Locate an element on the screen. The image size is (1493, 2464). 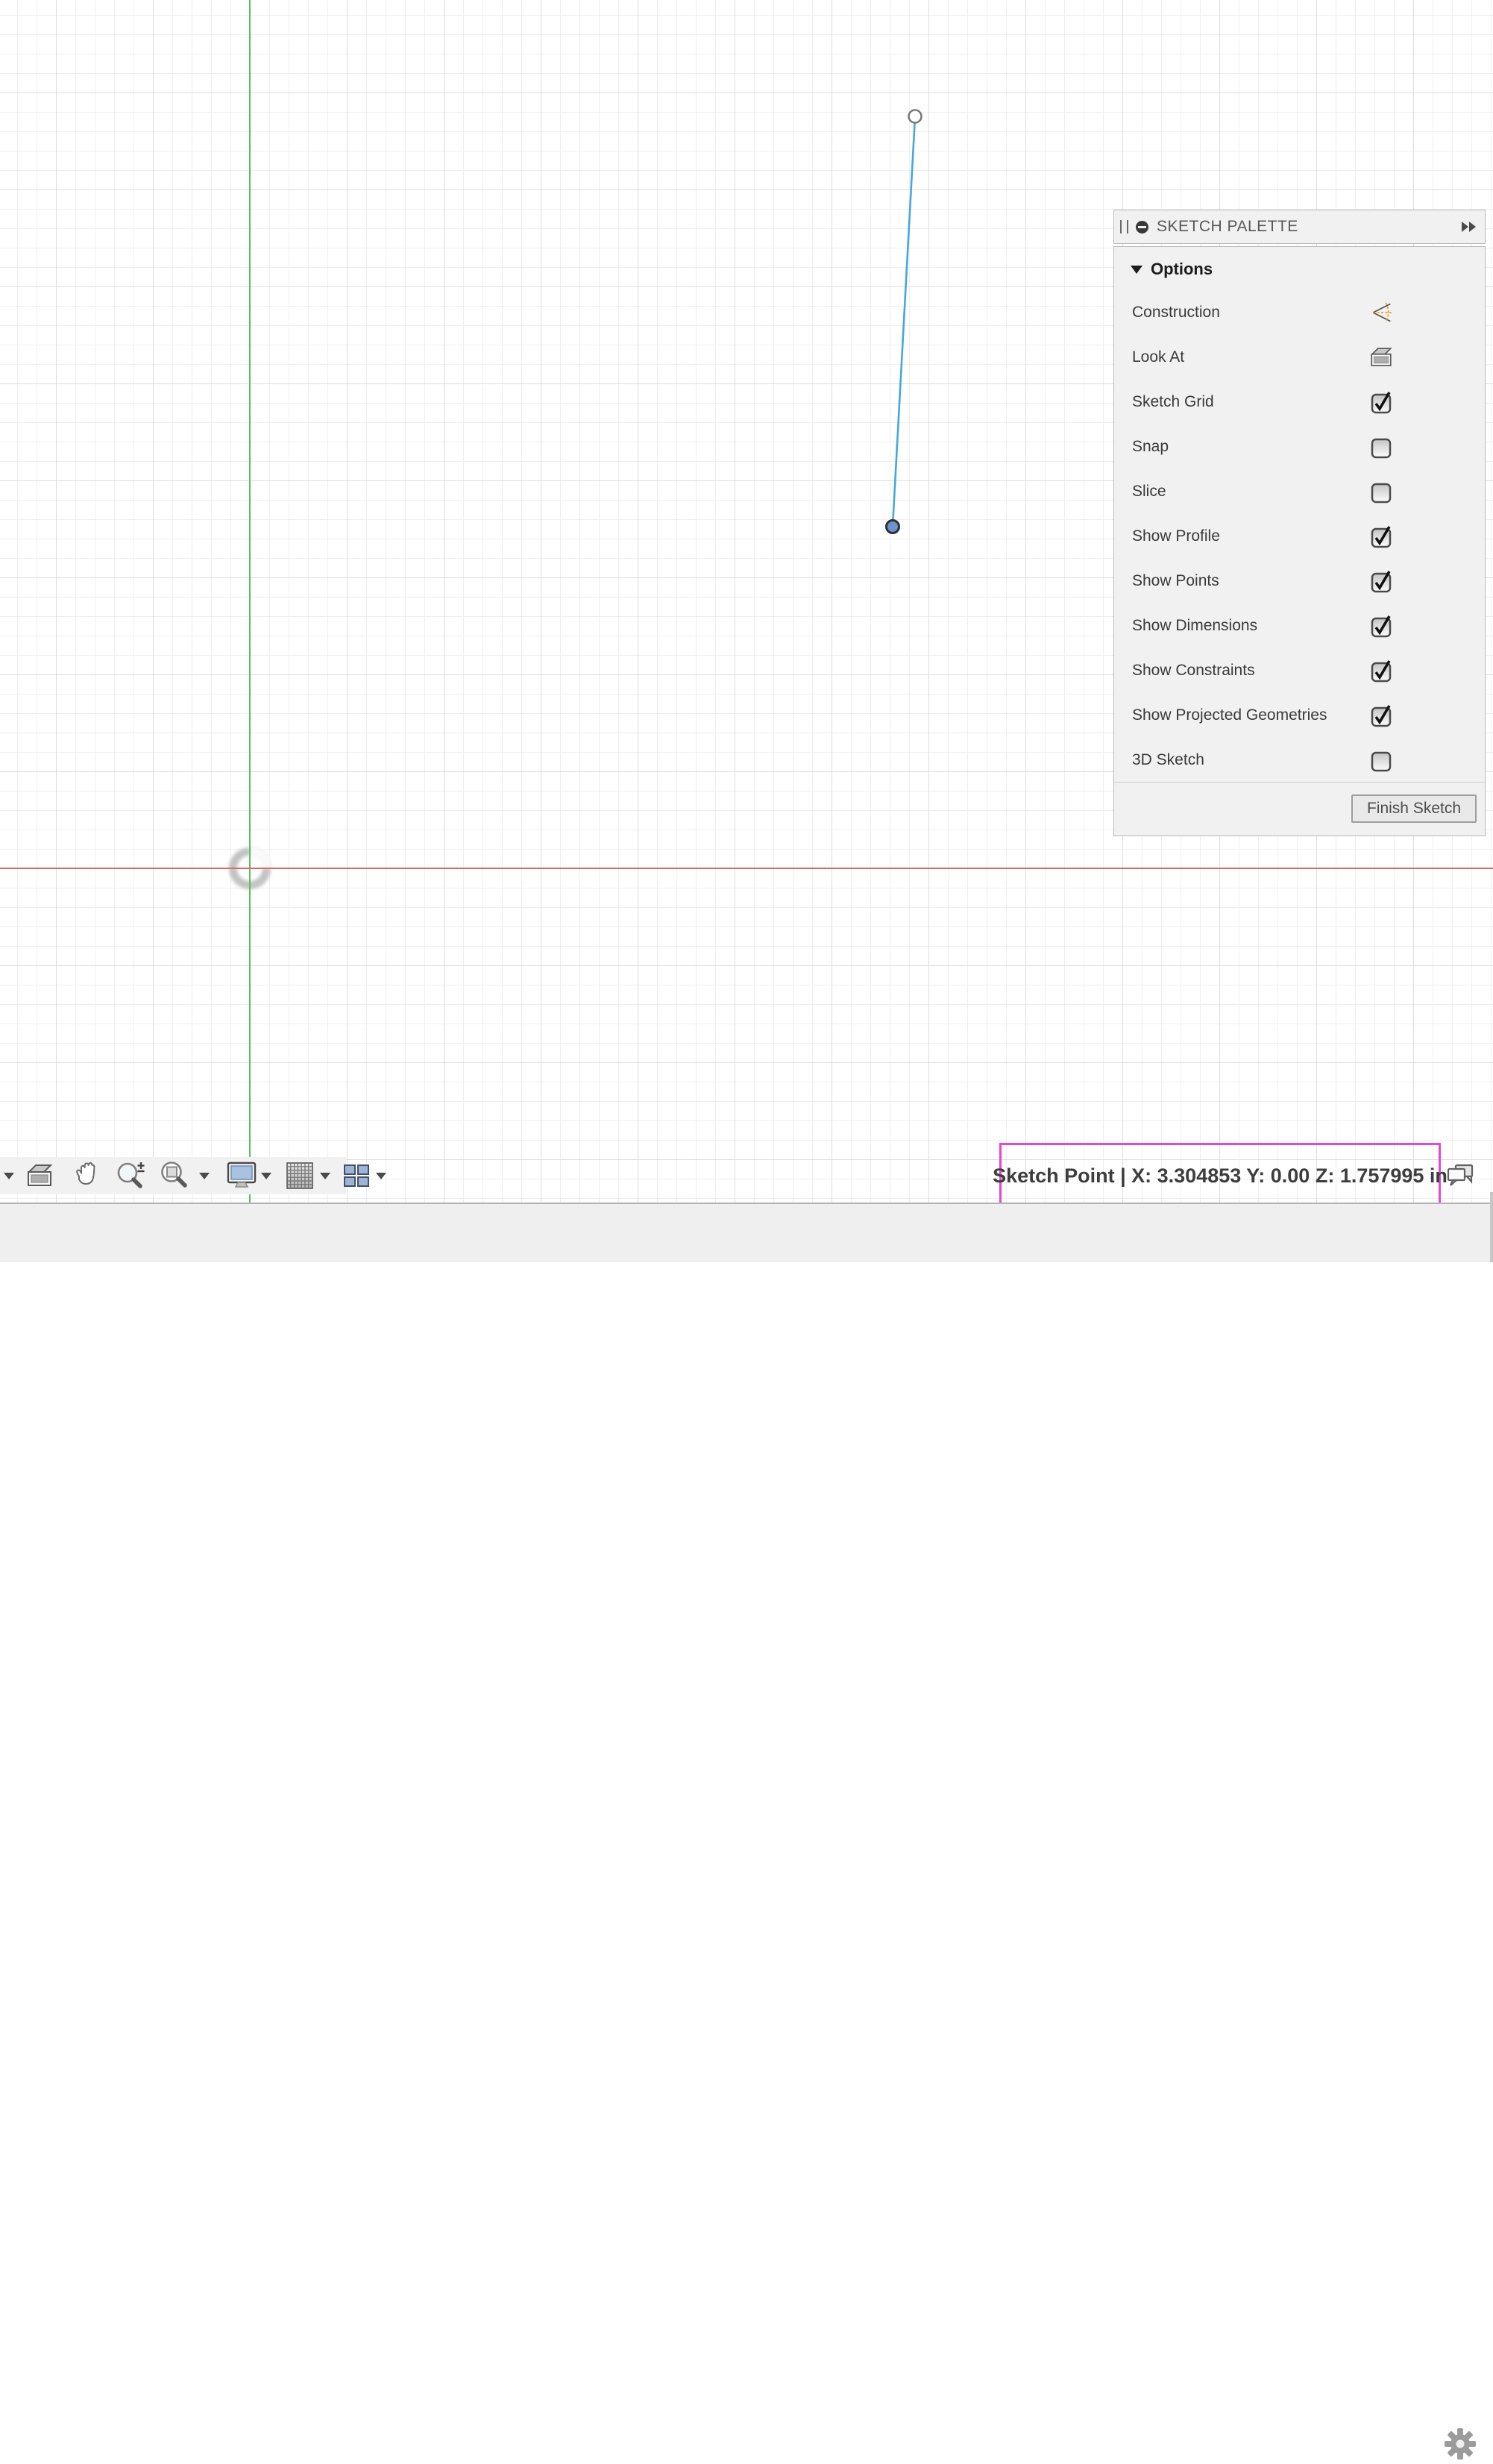
show-points-checkbox is located at coordinates (1381, 581).